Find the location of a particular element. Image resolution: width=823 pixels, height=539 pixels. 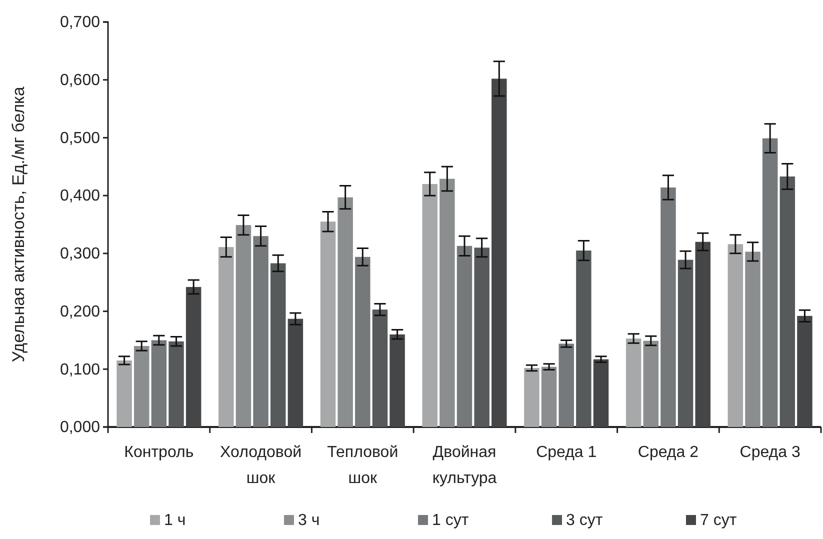

x-tick-label: Контроль is located at coordinates (159, 452).